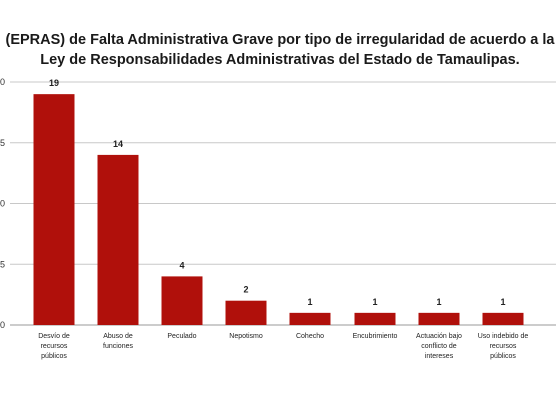 The image size is (560, 404). I want to click on y-tick-label: 10, so click(2, 204).